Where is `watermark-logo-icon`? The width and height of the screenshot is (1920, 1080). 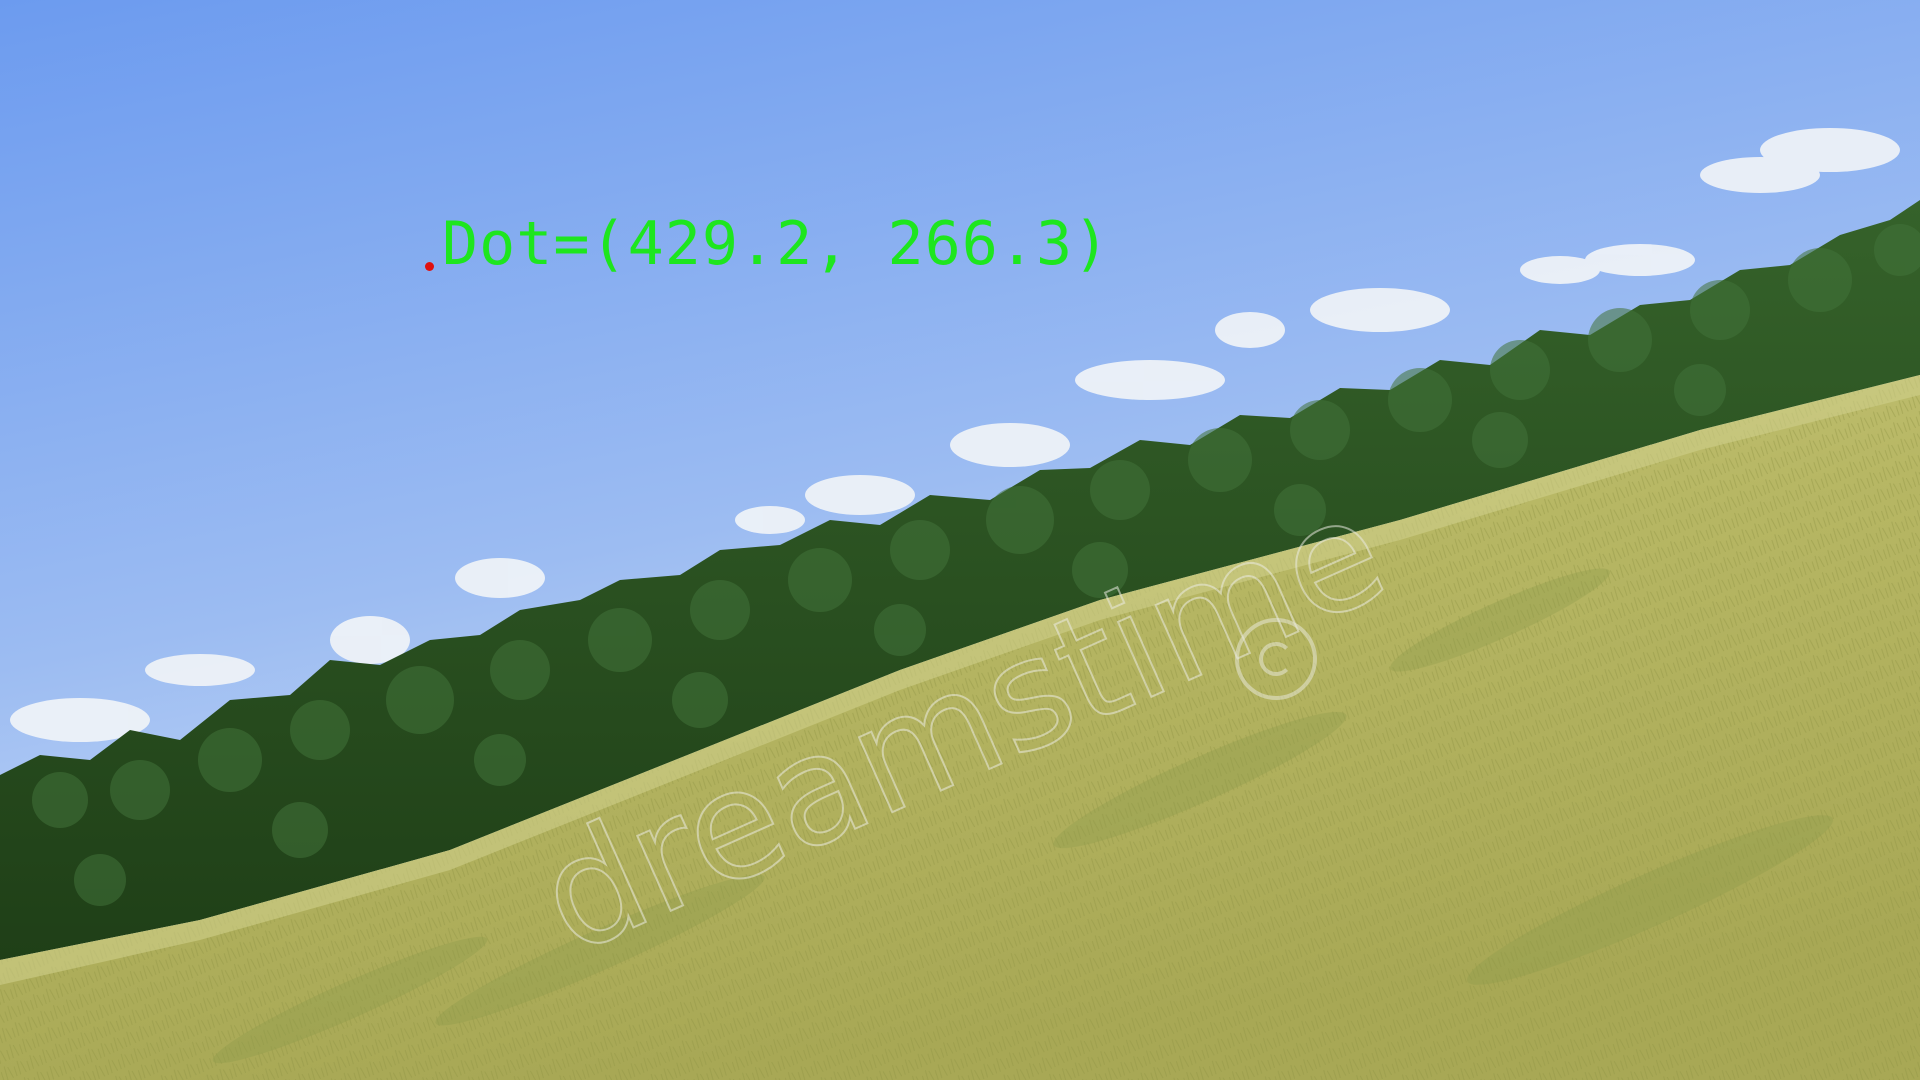
watermark-logo-icon is located at coordinates (1276, 659).